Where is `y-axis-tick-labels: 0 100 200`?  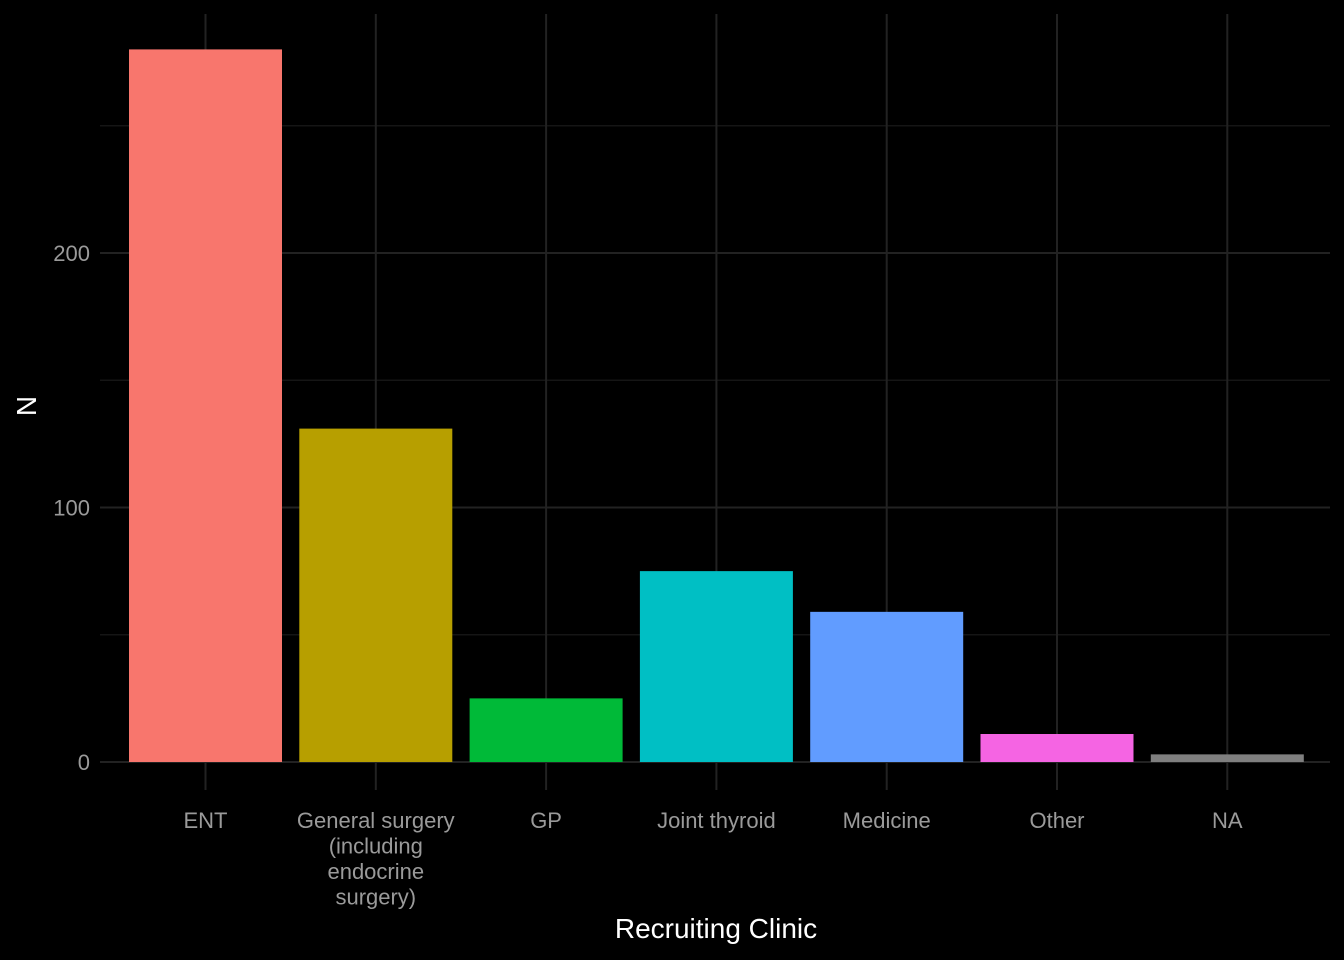 y-axis-tick-labels: 0 100 200 is located at coordinates (71, 508).